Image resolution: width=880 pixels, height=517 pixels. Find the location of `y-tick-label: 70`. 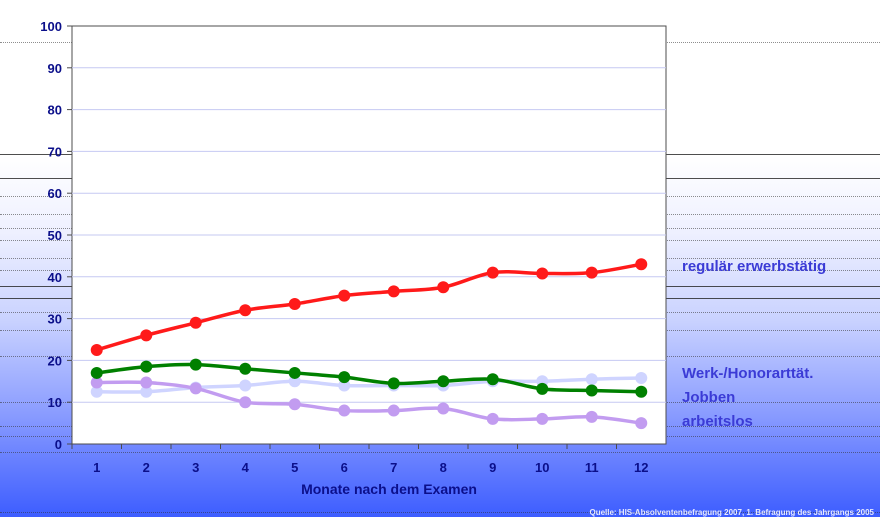

y-tick-label: 70 is located at coordinates (55, 151).